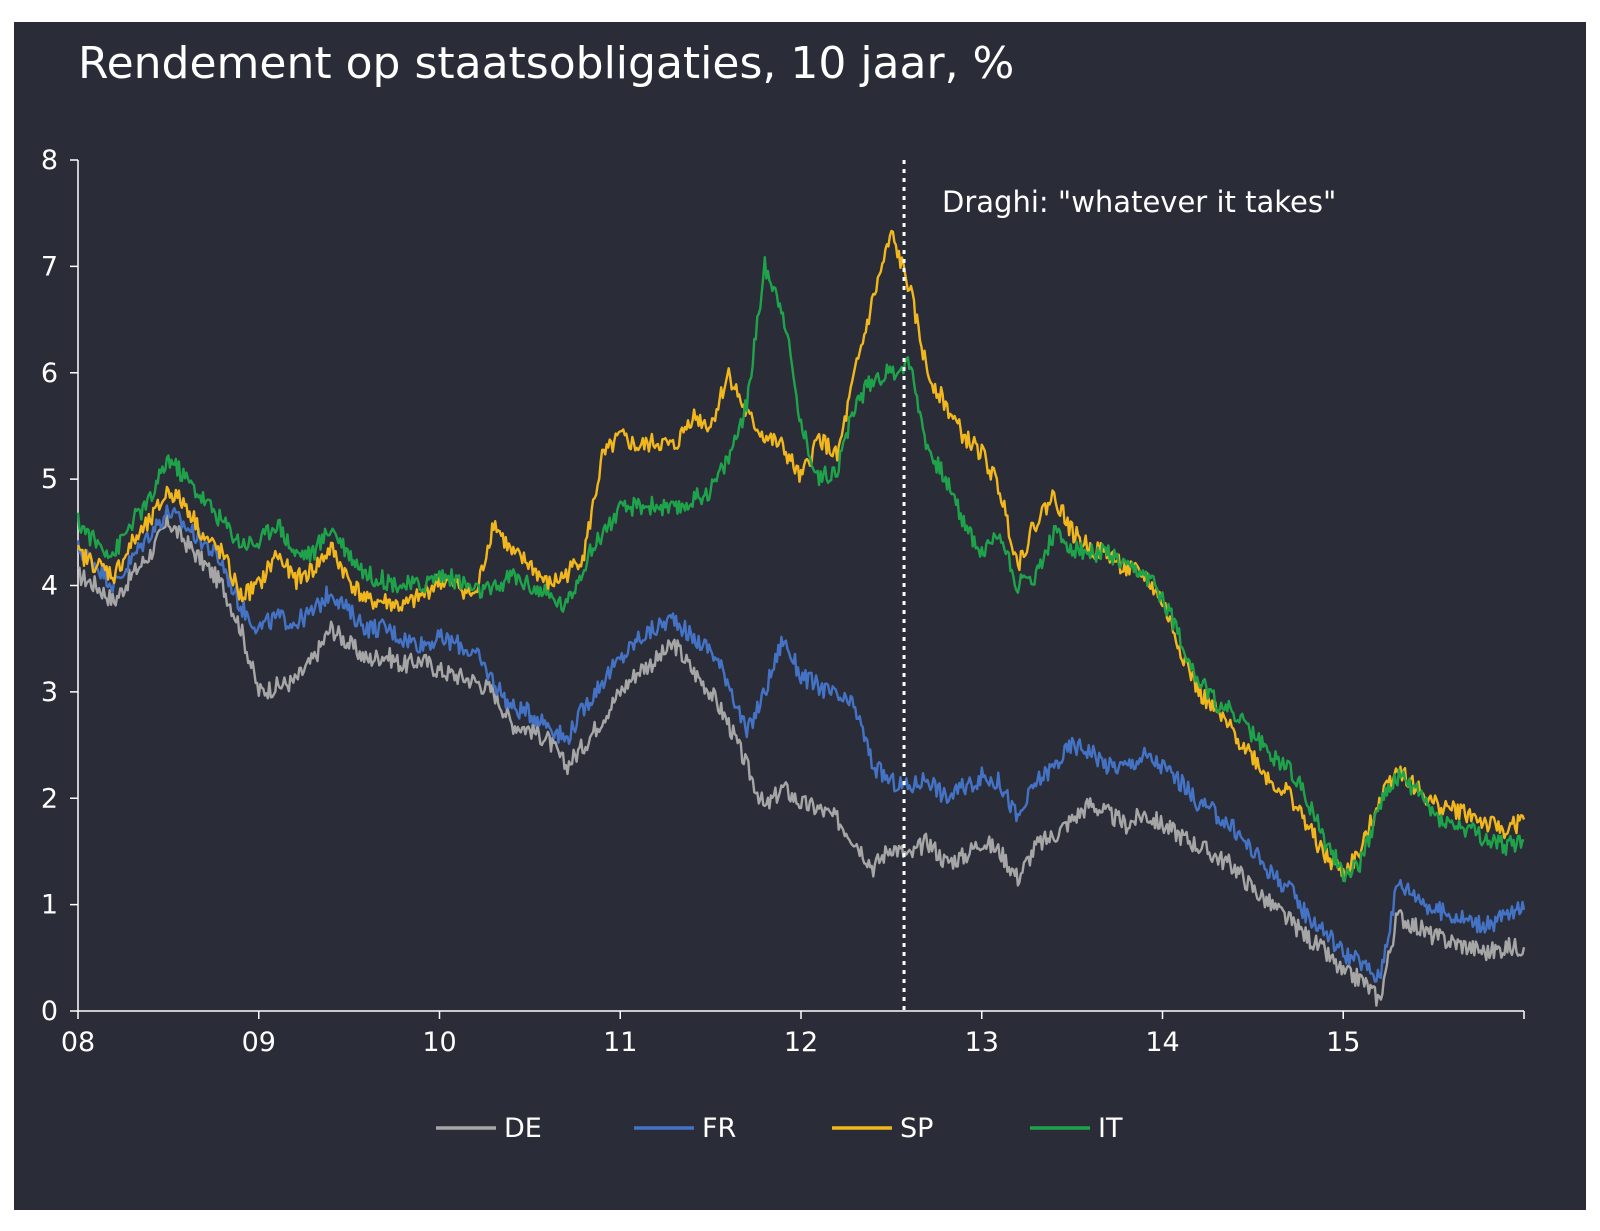 The height and width of the screenshot is (1231, 1600). I want to click on y-tick-label: 0, so click(49, 1011).